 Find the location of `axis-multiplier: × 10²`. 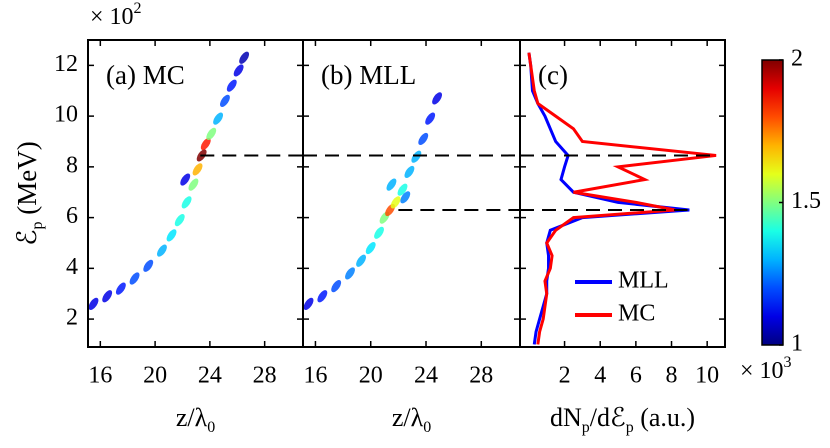

axis-multiplier: × 10² is located at coordinates (116, 14).